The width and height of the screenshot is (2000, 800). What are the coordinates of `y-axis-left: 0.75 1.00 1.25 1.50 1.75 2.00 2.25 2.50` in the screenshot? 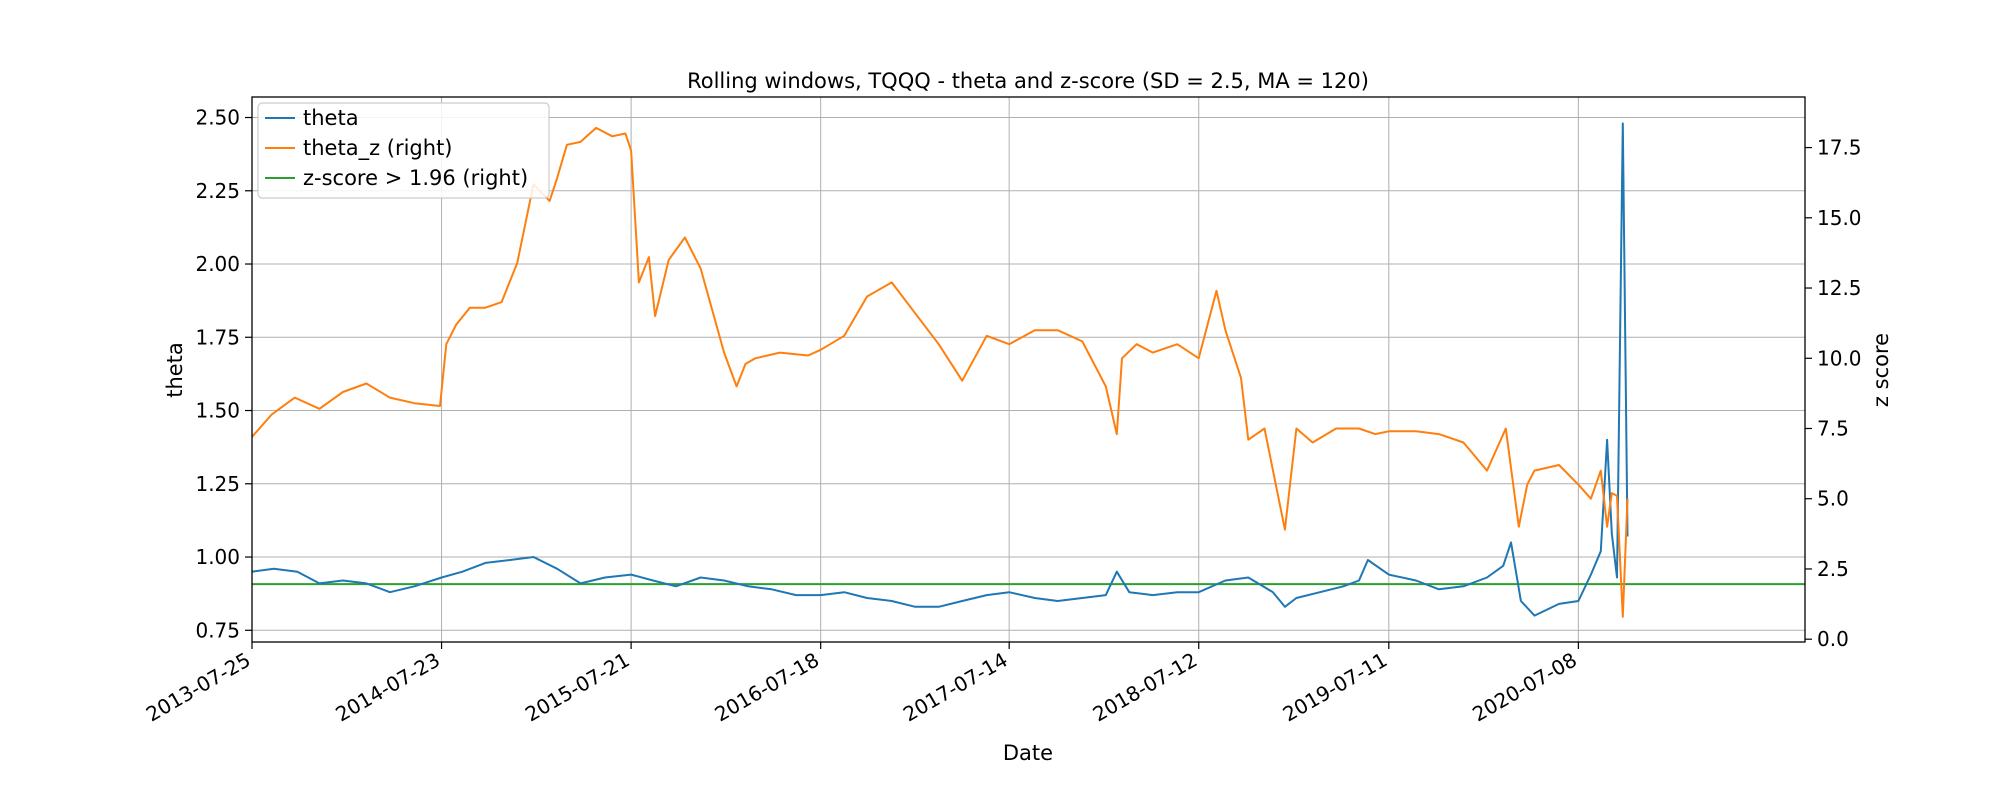 It's located at (223, 374).